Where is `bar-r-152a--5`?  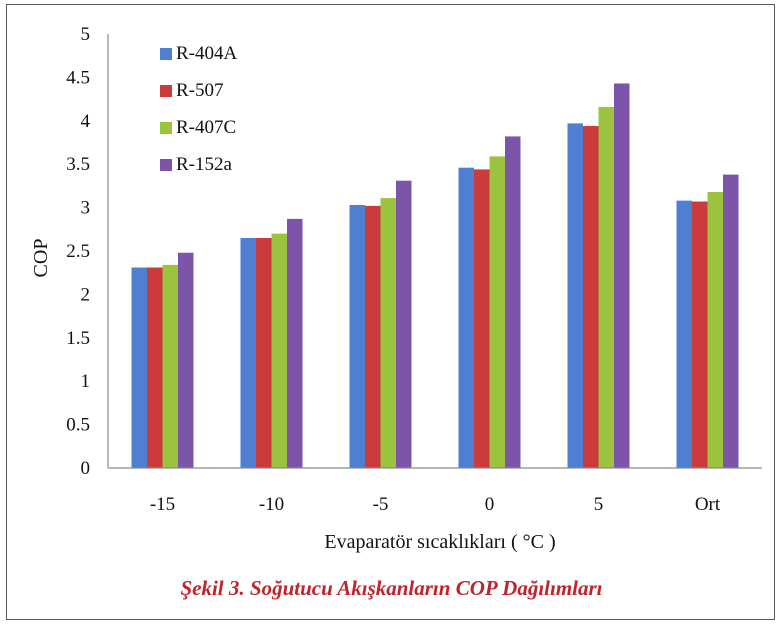 bar-r-152a--5 is located at coordinates (404, 324).